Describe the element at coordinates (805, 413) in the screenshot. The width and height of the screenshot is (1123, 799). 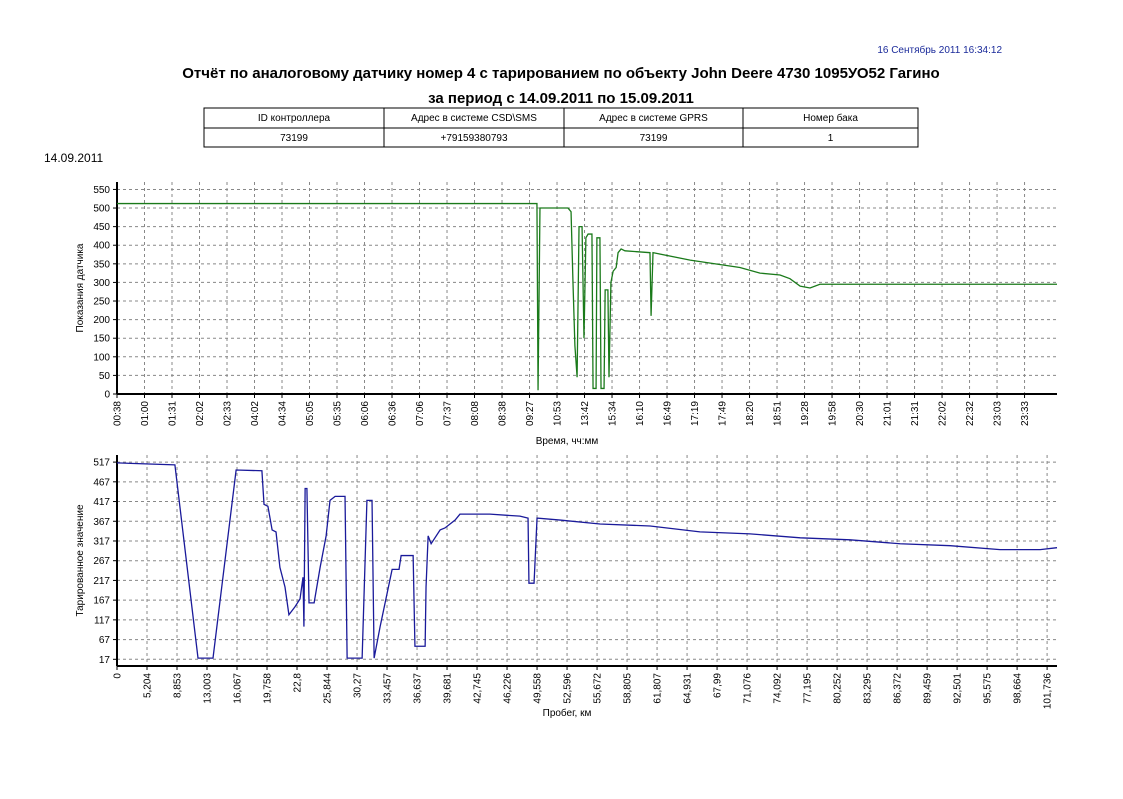
I see `x-tick-label: 19:28` at that location.